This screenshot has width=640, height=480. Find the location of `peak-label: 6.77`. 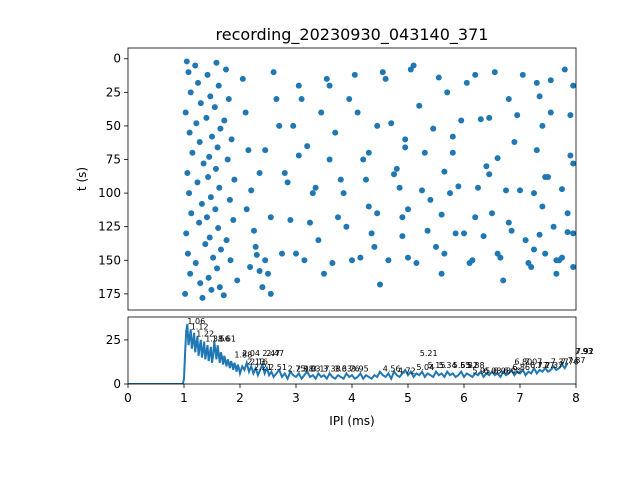

peak-label: 6.77 is located at coordinates (539, 365).